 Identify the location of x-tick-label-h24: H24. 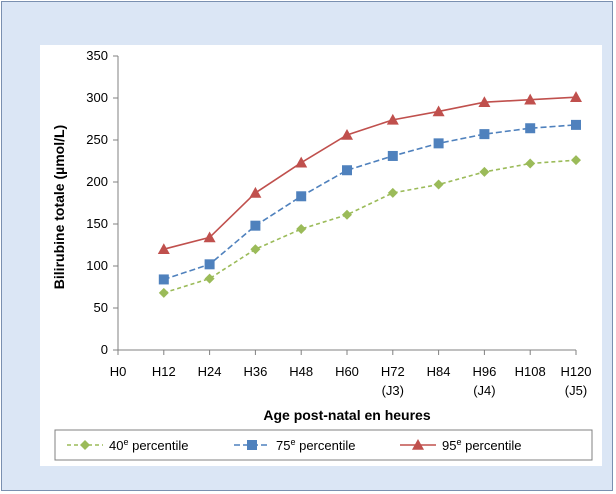
(210, 371).